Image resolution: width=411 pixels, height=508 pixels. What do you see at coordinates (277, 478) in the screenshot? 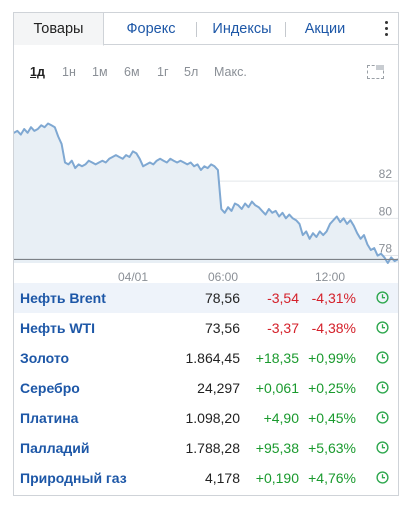
I see `price-change: +0,190` at bounding box center [277, 478].